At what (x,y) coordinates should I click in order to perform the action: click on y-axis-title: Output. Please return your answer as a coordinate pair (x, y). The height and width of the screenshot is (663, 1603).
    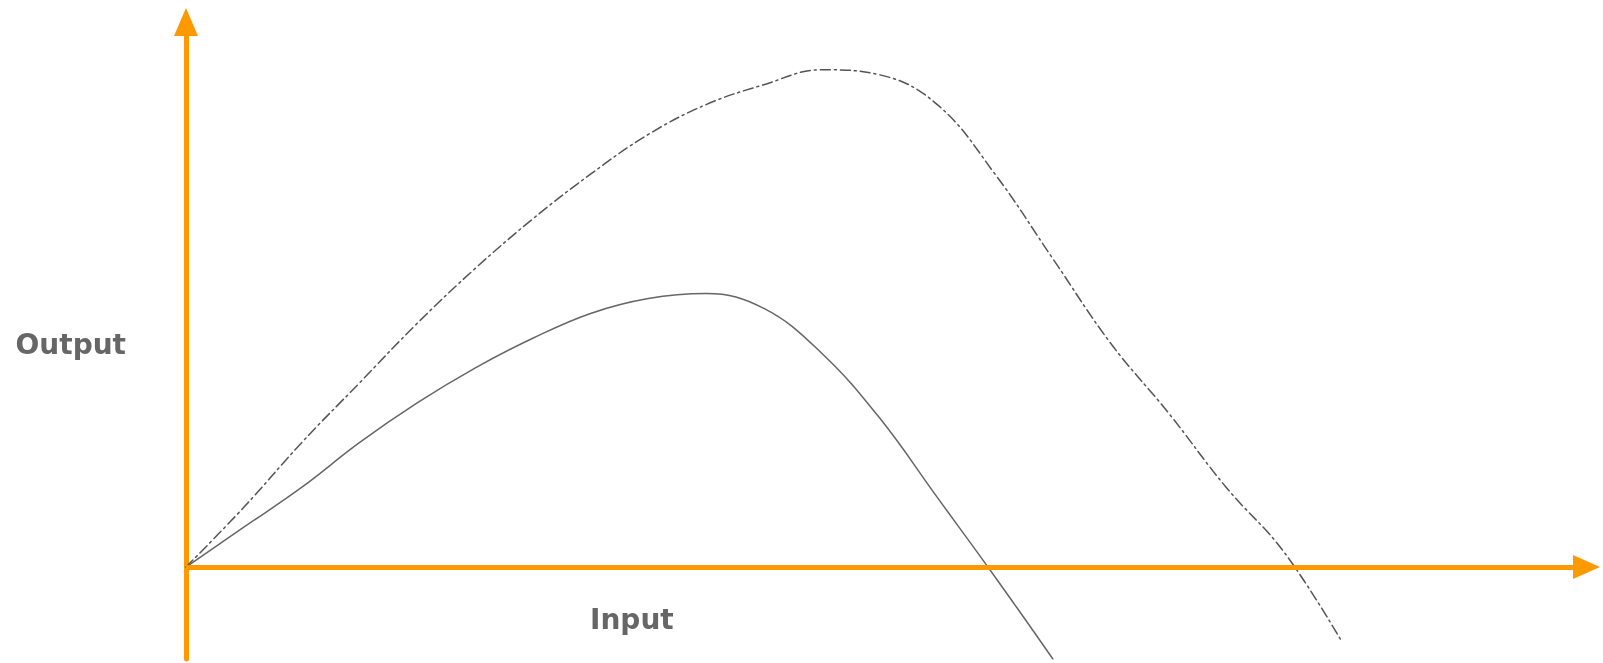
    Looking at the image, I should click on (70, 344).